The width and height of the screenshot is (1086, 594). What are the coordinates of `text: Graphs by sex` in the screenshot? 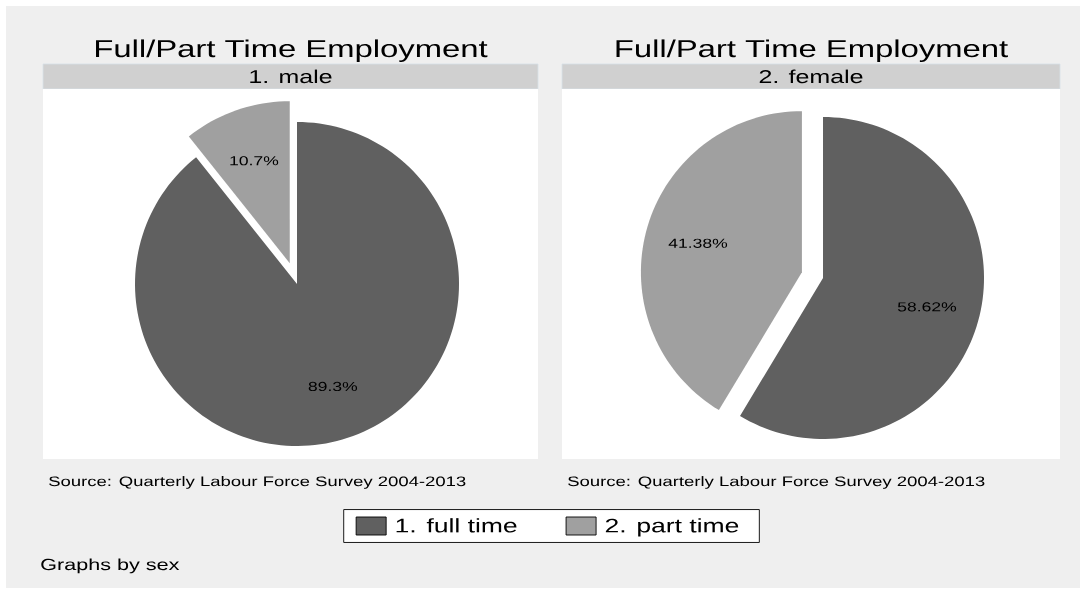 It's located at (110, 566).